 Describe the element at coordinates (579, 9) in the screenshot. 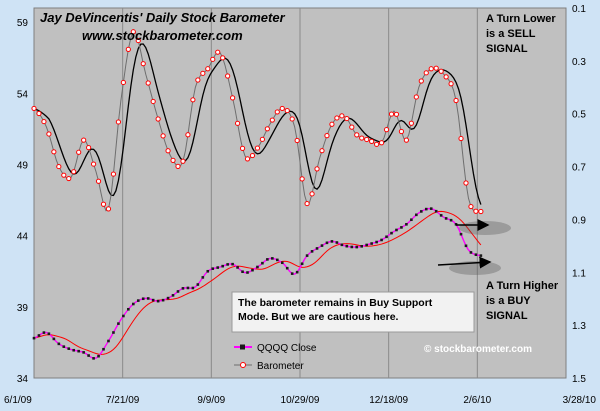

I see `y-right-tick-label: 0.1` at that location.